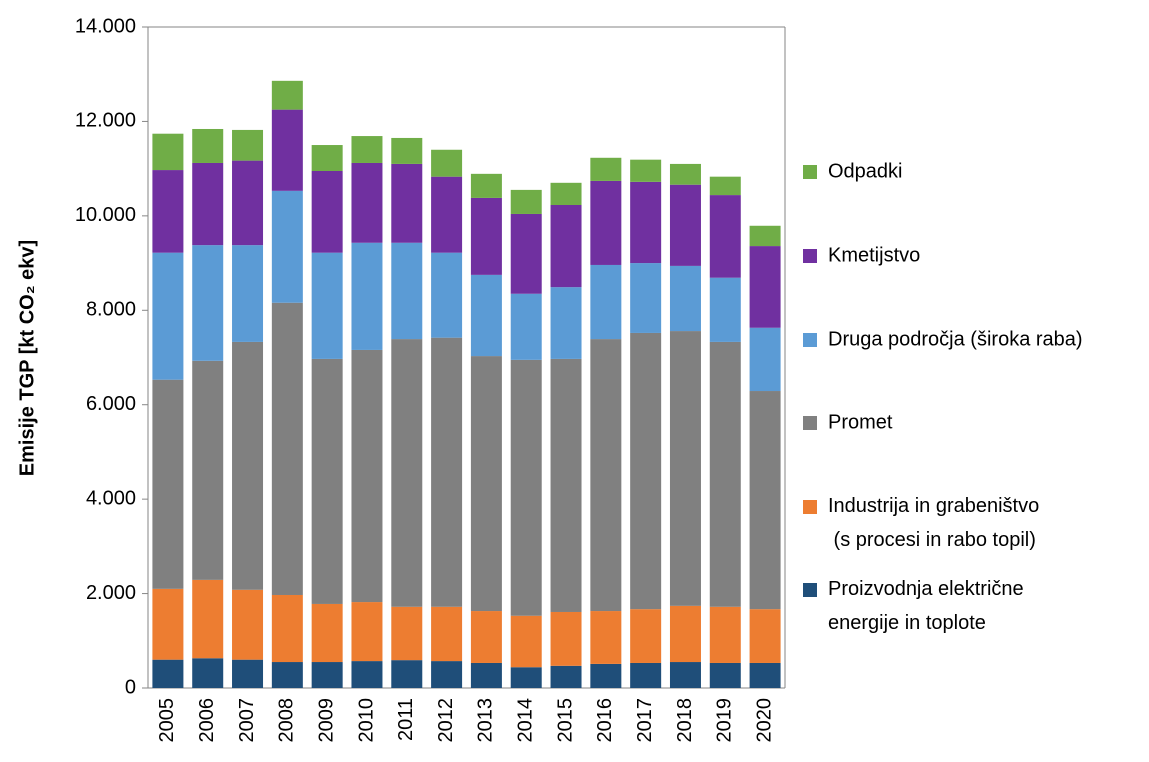  What do you see at coordinates (685, 720) in the screenshot?
I see `x-tick-label: 2018` at bounding box center [685, 720].